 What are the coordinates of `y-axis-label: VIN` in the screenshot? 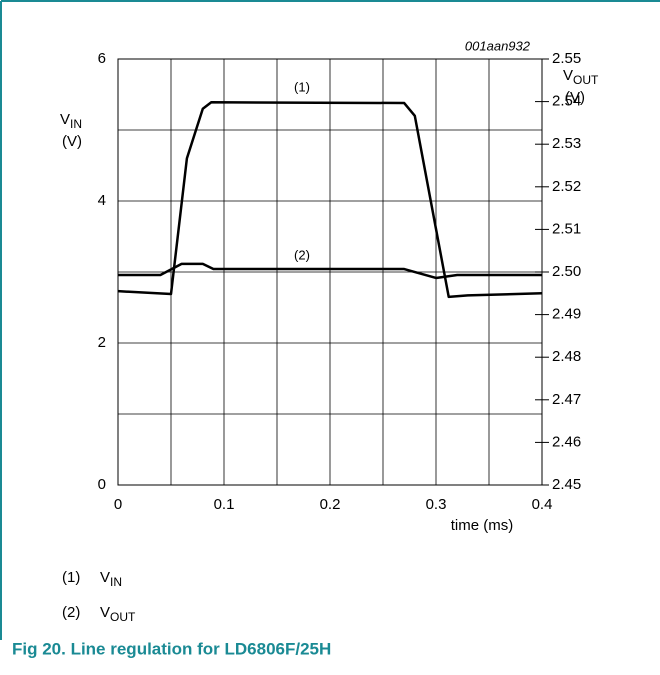 It's located at (71, 121).